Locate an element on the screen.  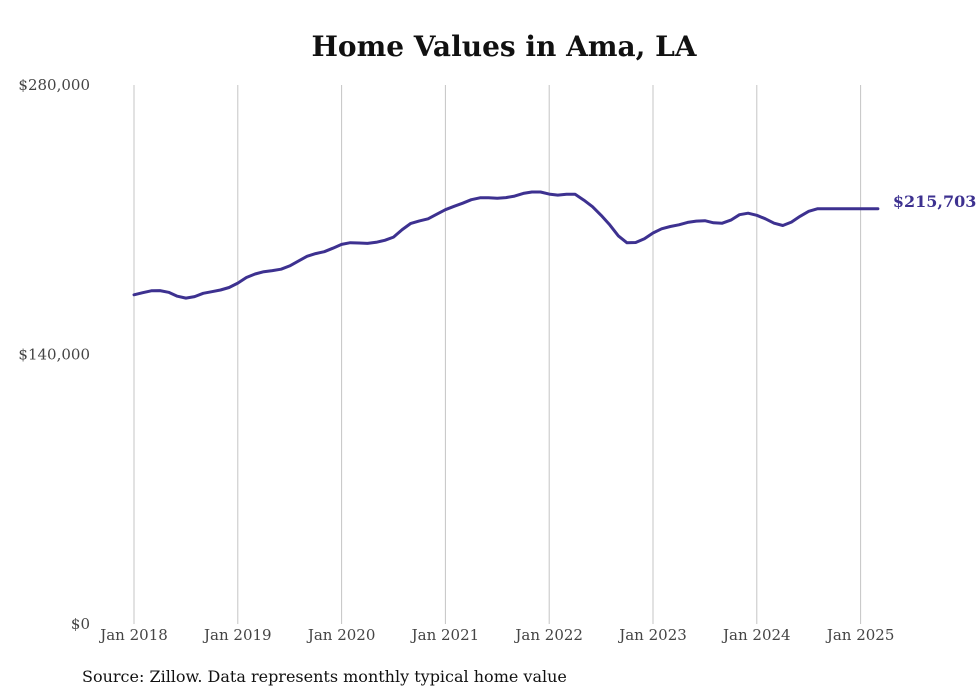
y-axis-ticks: $280,000 $140,000 $0 is located at coordinates (54, 354).